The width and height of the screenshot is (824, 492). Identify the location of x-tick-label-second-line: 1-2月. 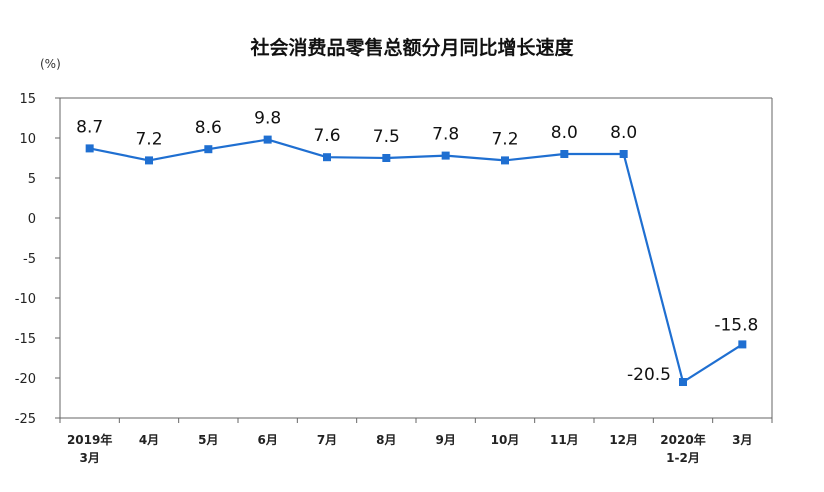
(683, 458).